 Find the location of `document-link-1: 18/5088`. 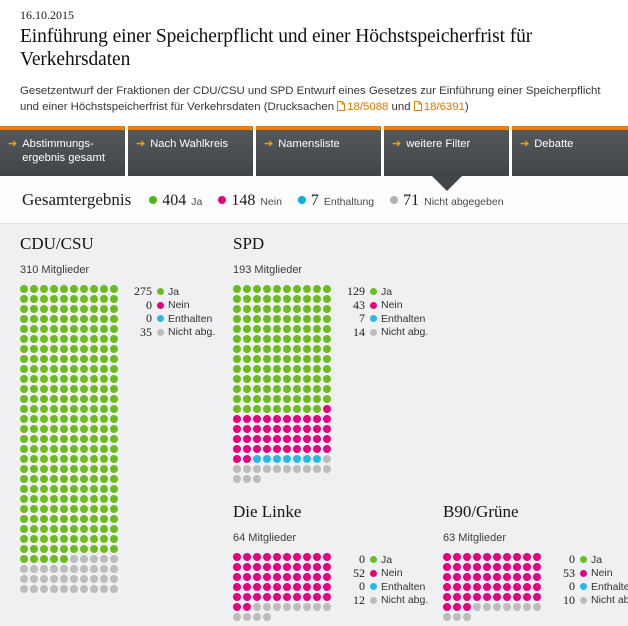

document-link-1: 18/5088 is located at coordinates (362, 107).